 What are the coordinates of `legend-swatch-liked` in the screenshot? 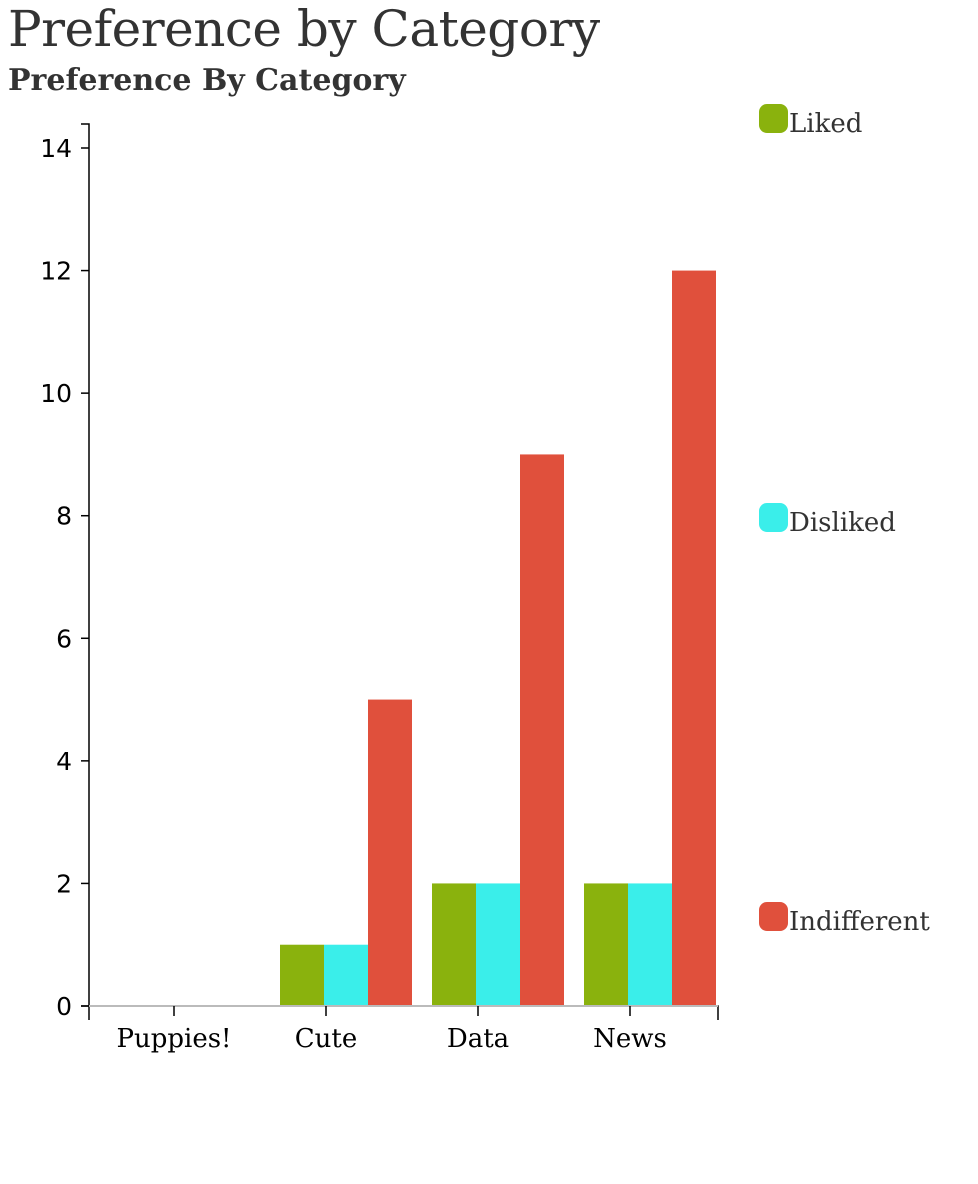 It's located at (773, 118).